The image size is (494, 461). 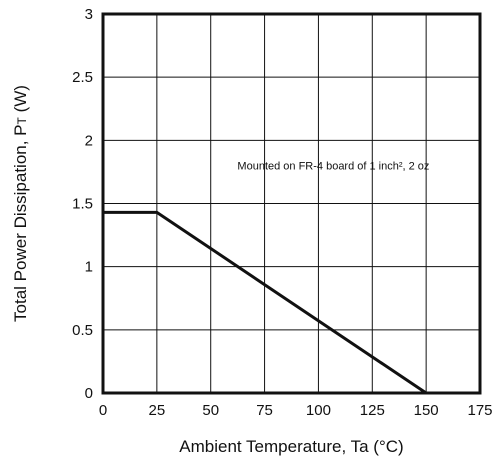 I want to click on y-axis-title-subscript: T, so click(x=22, y=120).